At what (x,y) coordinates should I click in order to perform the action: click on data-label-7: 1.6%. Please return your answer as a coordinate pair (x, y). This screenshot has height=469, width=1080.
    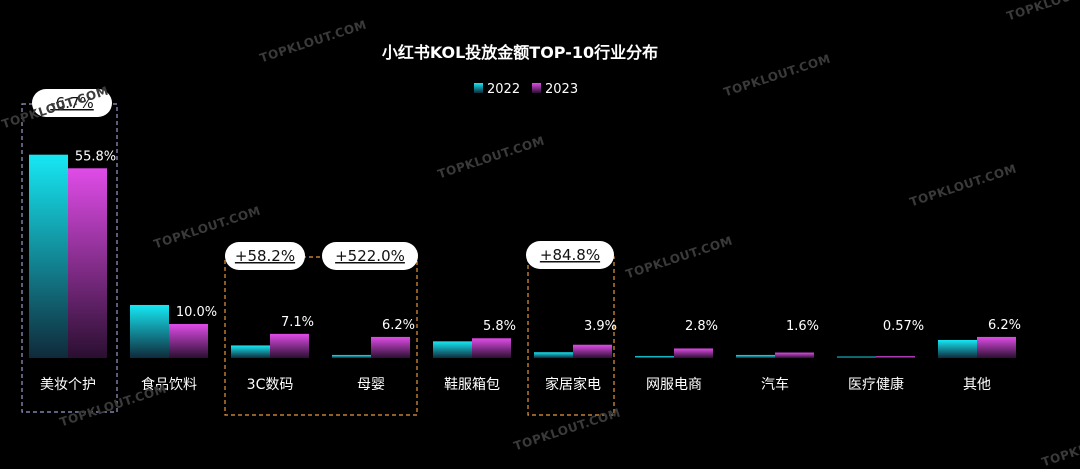
    Looking at the image, I should click on (802, 326).